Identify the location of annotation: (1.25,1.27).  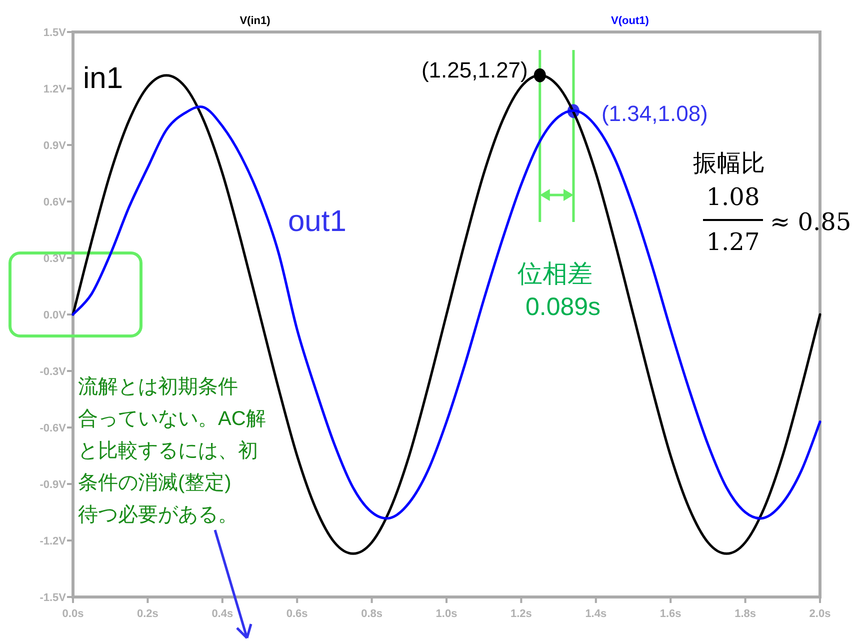
(474, 69).